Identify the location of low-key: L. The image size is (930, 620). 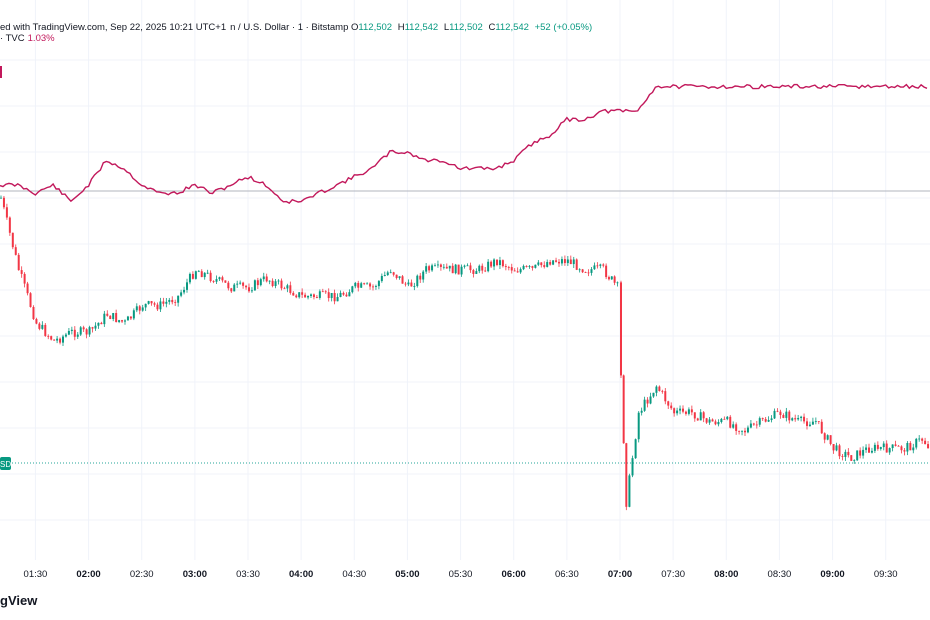
(446, 27).